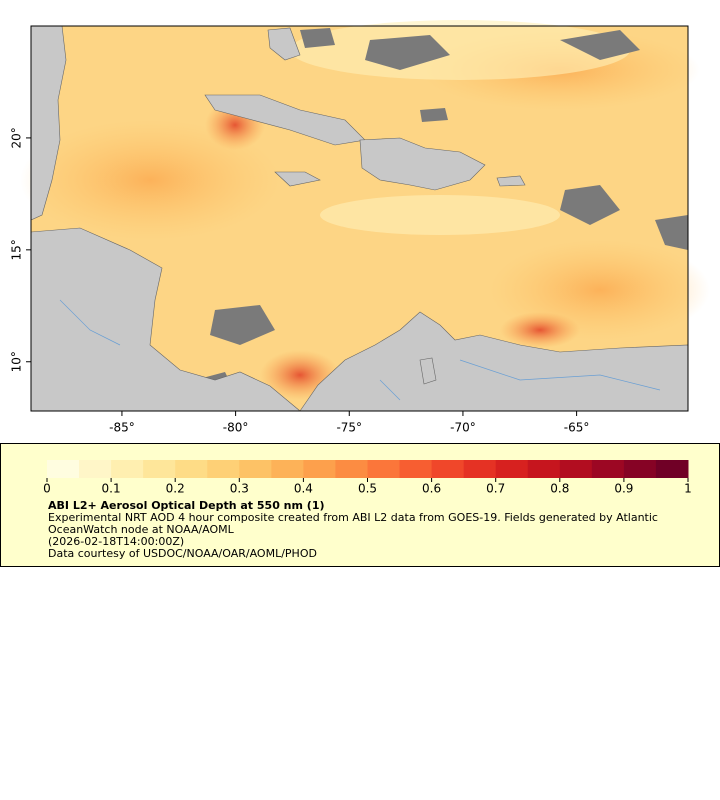 The height and width of the screenshot is (800, 720). Describe the element at coordinates (623, 489) in the screenshot. I see `colorbar-tick-label: 0.9` at that location.